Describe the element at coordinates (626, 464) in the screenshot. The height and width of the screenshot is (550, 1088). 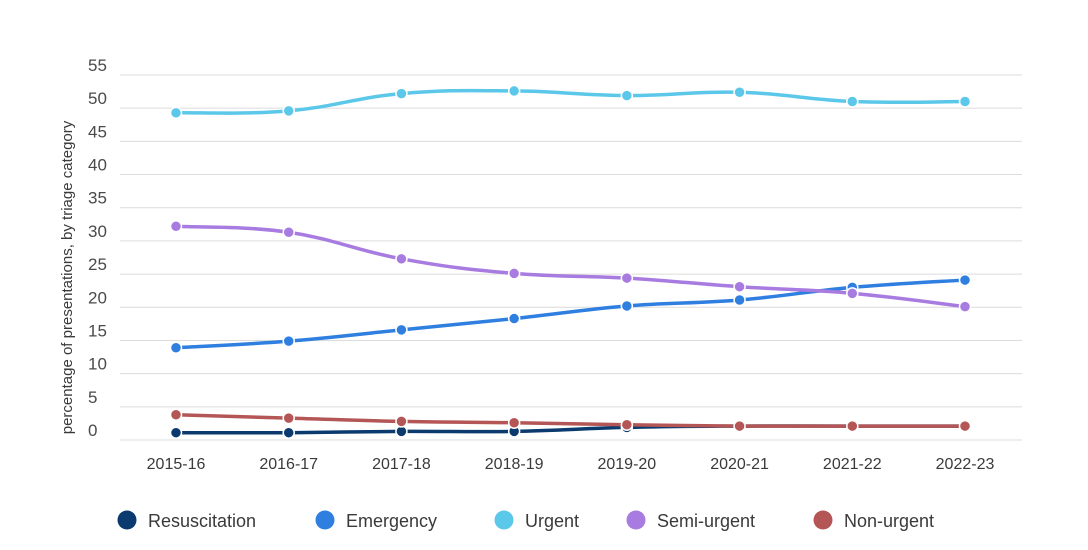
I see `x-tick-label: 2019-20` at that location.